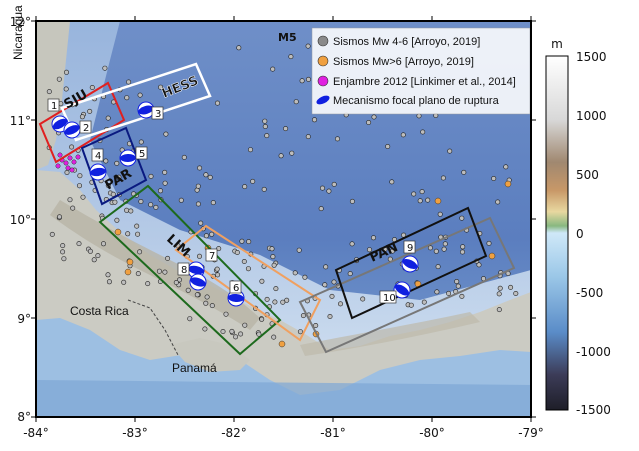 Image resolution: width=639 pixels, height=451 pixels. What do you see at coordinates (403, 62) in the screenshot?
I see `legend-item-1: Sismos Mw>6 [Arroyo, 2019]` at bounding box center [403, 62].